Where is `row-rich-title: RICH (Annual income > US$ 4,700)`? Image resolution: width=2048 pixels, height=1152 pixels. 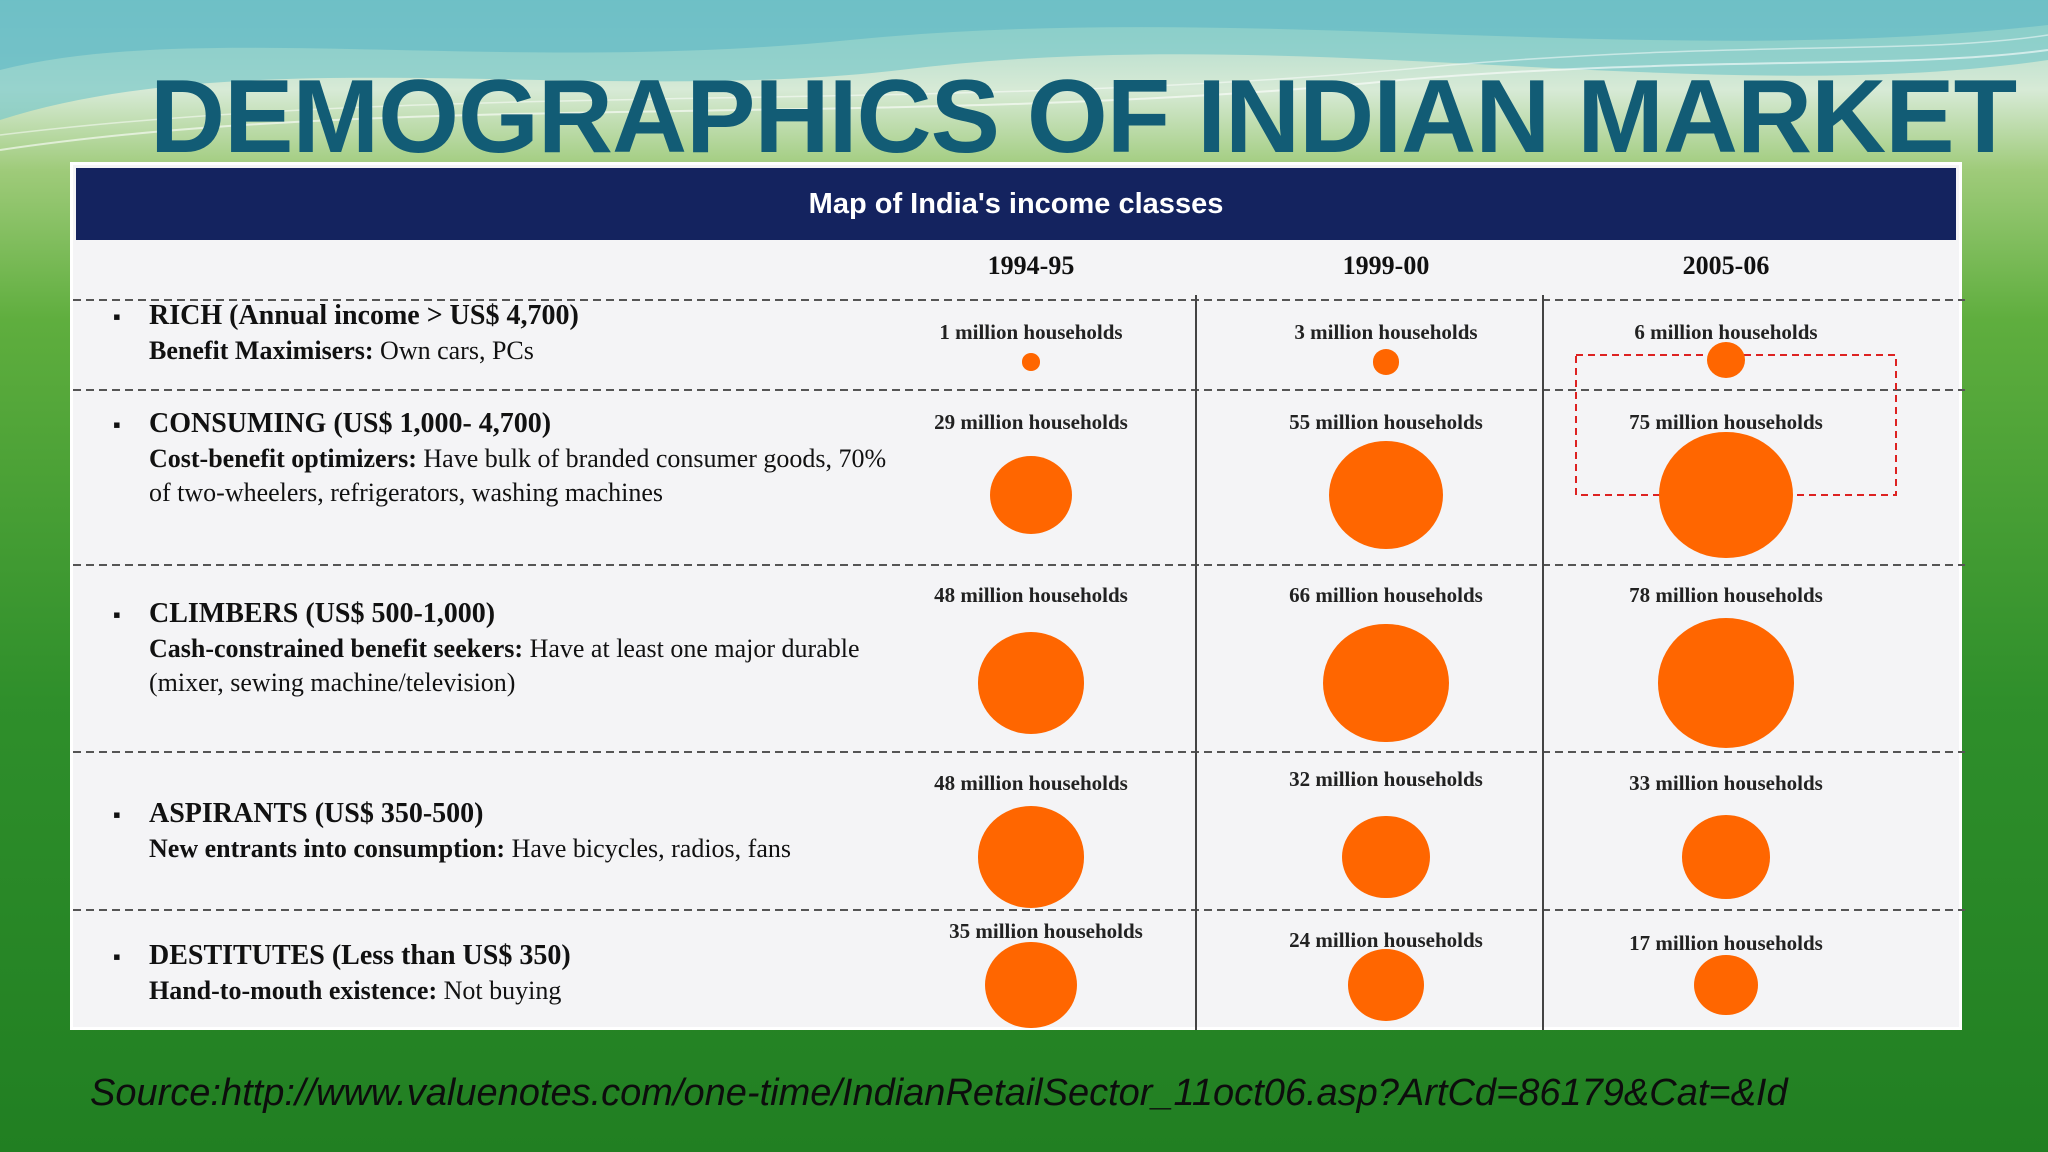 row-rich-title: RICH (Annual income > US$ 4,700) is located at coordinates (364, 315).